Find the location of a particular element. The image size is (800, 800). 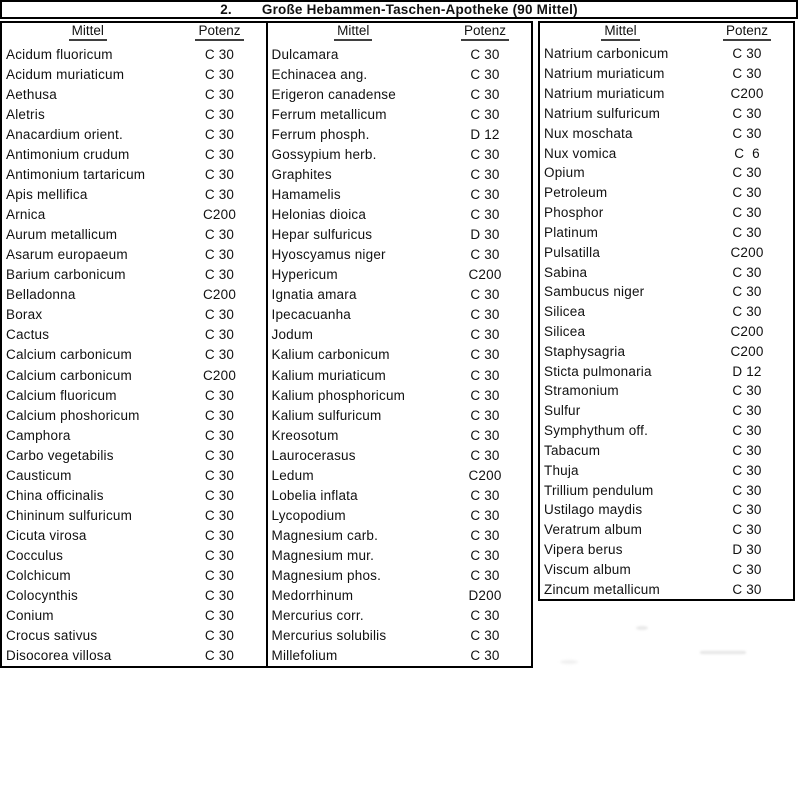

table-row: Calcium carbonicum C 30 is located at coordinates (134, 355).